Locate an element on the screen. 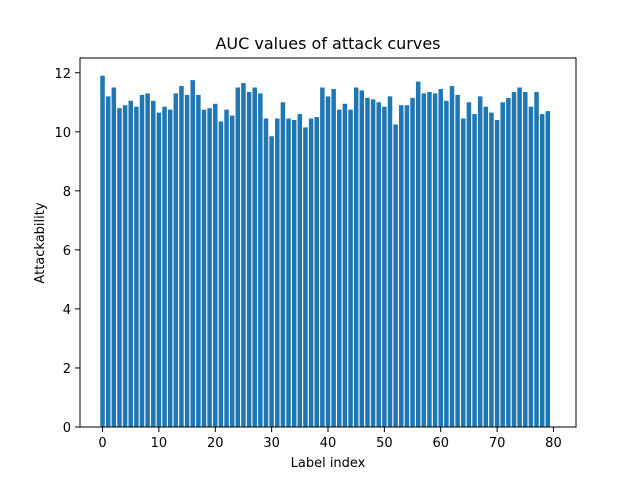 The image size is (640, 480). x-tick-label: 10 is located at coordinates (159, 443).